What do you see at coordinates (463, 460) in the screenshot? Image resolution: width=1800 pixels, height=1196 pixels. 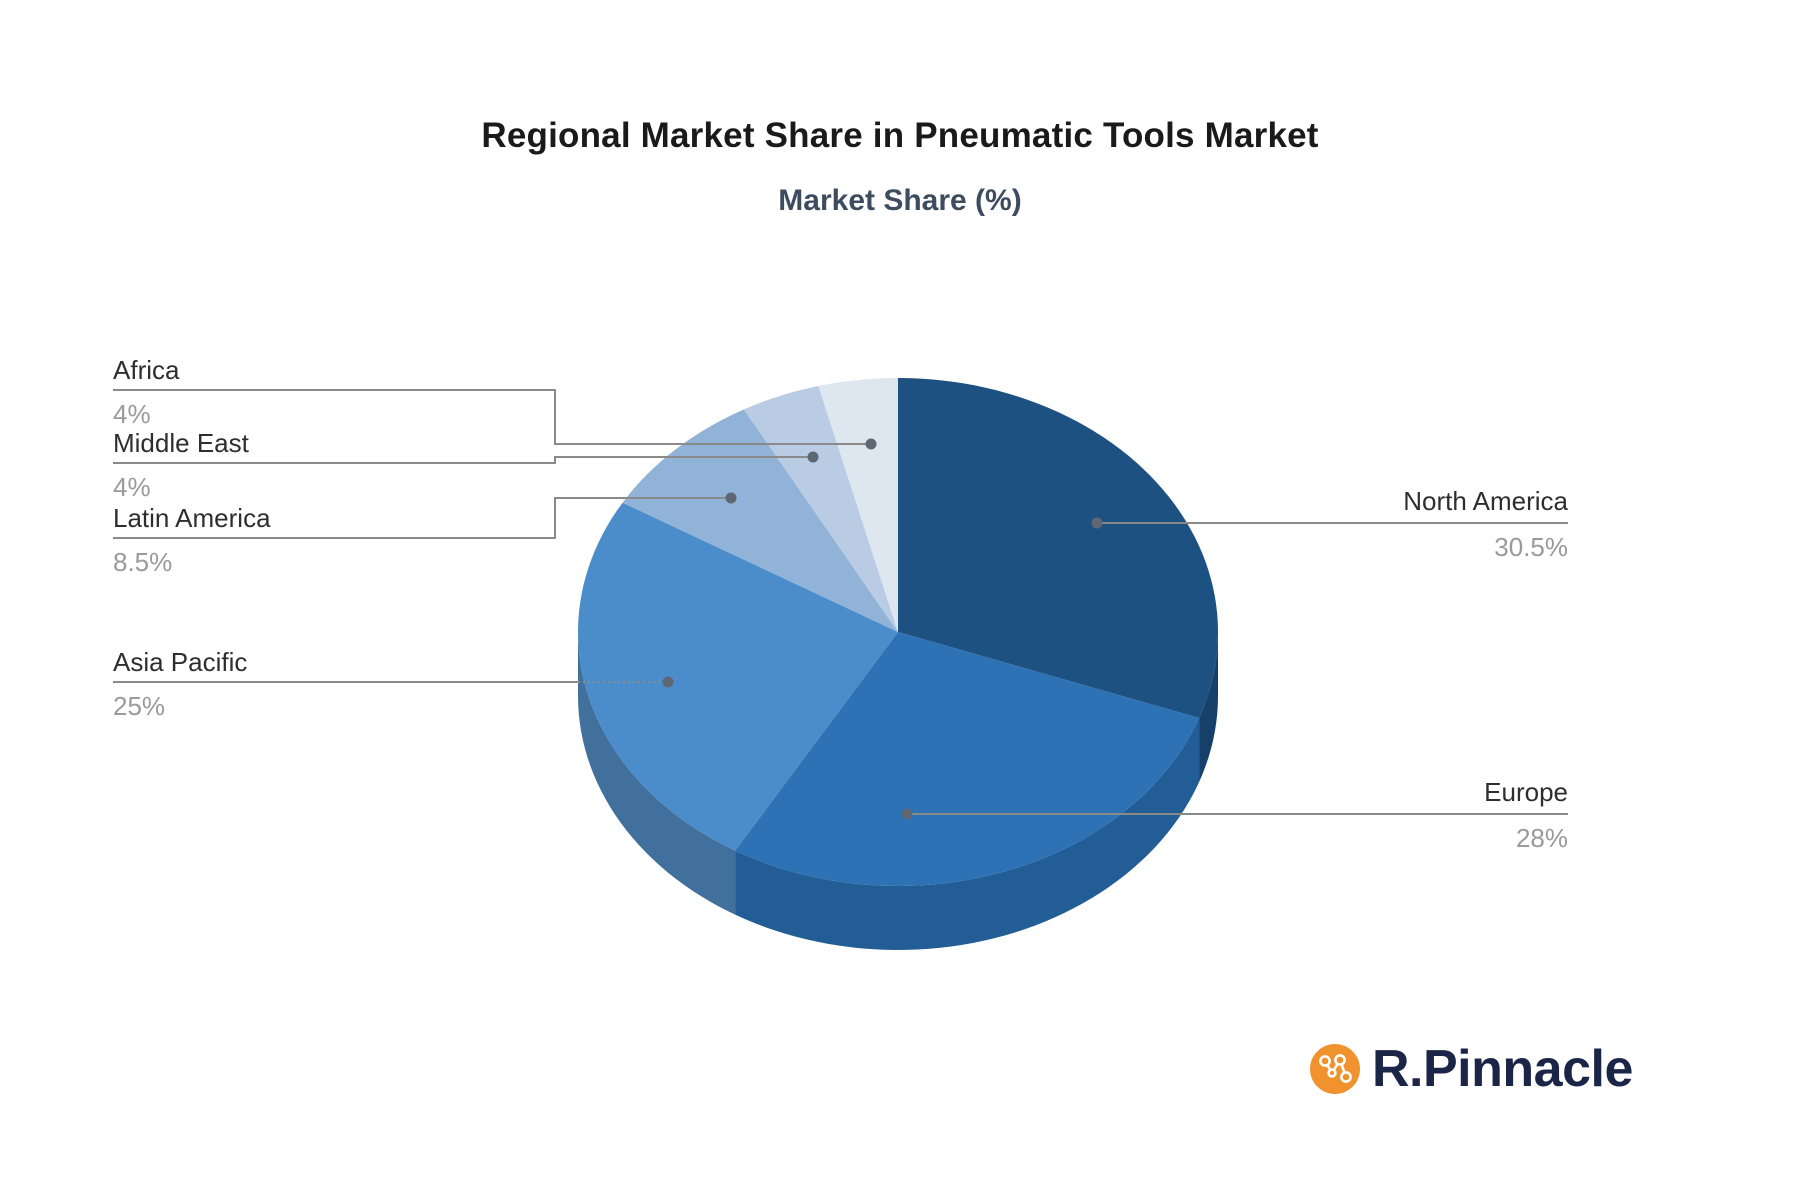 I see `leader-line-middle-east` at bounding box center [463, 460].